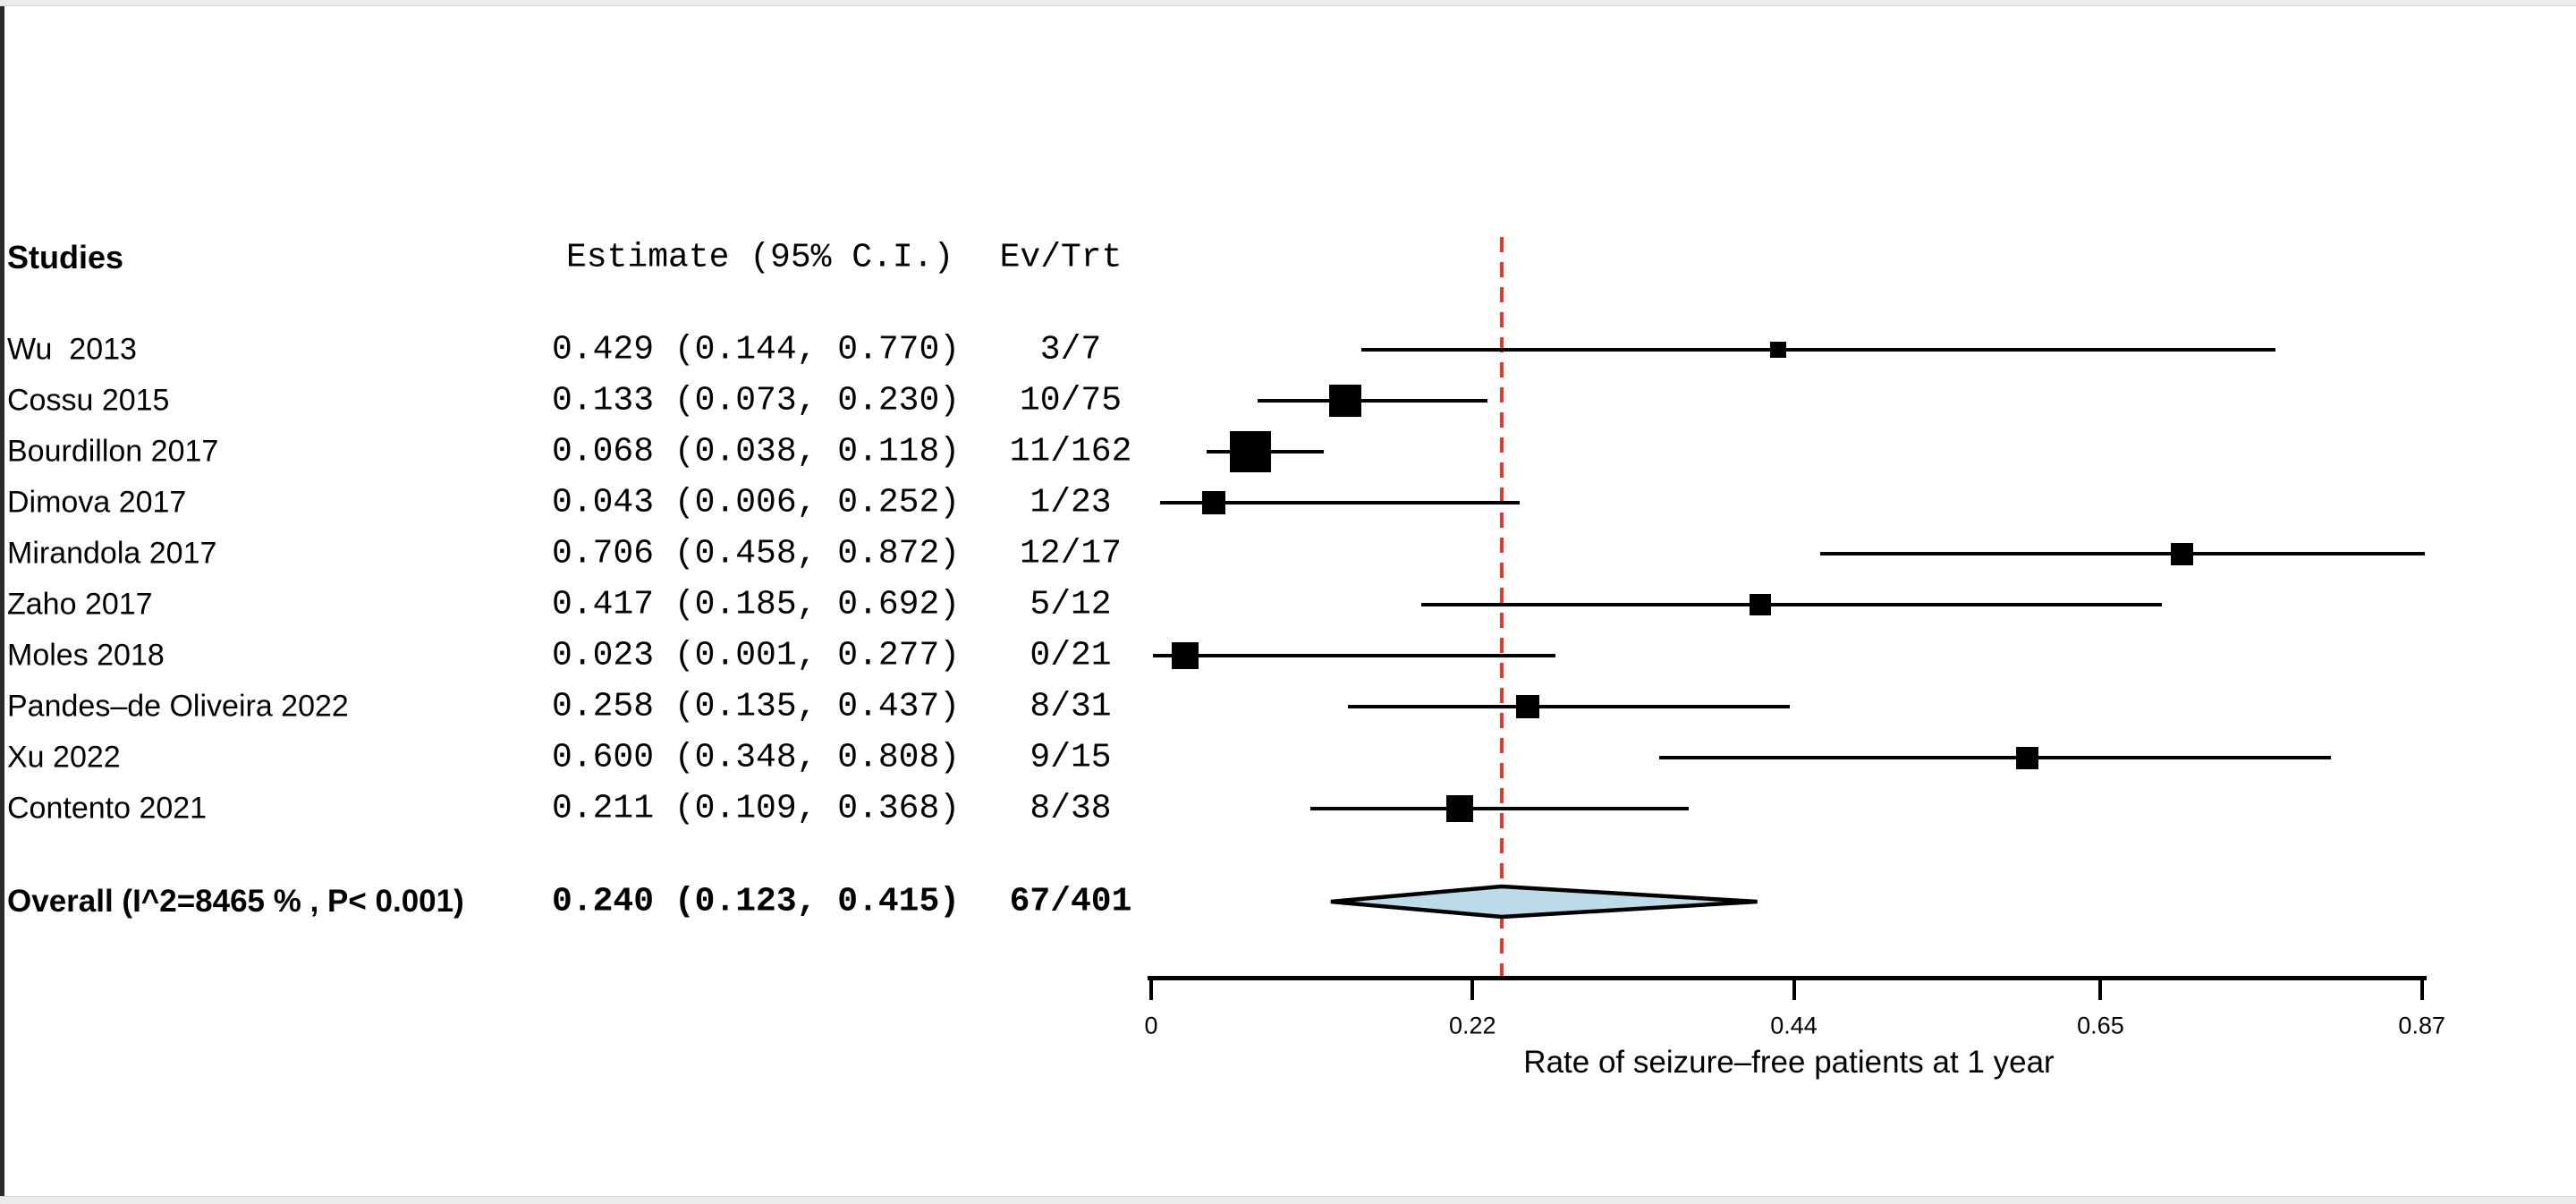 The image size is (2576, 1204). What do you see at coordinates (80, 604) in the screenshot?
I see `study-label: Zaho 2017` at bounding box center [80, 604].